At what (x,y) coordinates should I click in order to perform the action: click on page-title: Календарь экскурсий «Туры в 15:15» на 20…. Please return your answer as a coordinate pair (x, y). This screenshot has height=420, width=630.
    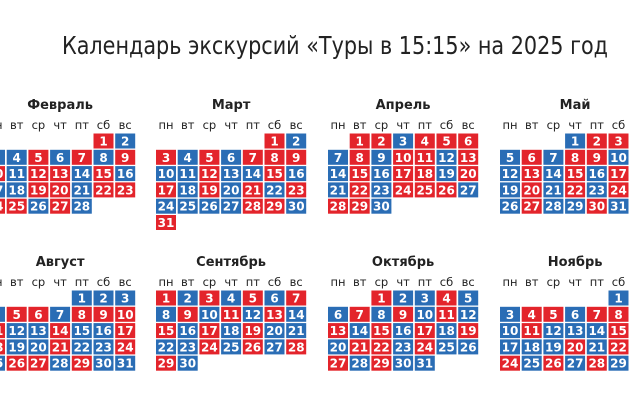
    Looking at the image, I should click on (335, 45).